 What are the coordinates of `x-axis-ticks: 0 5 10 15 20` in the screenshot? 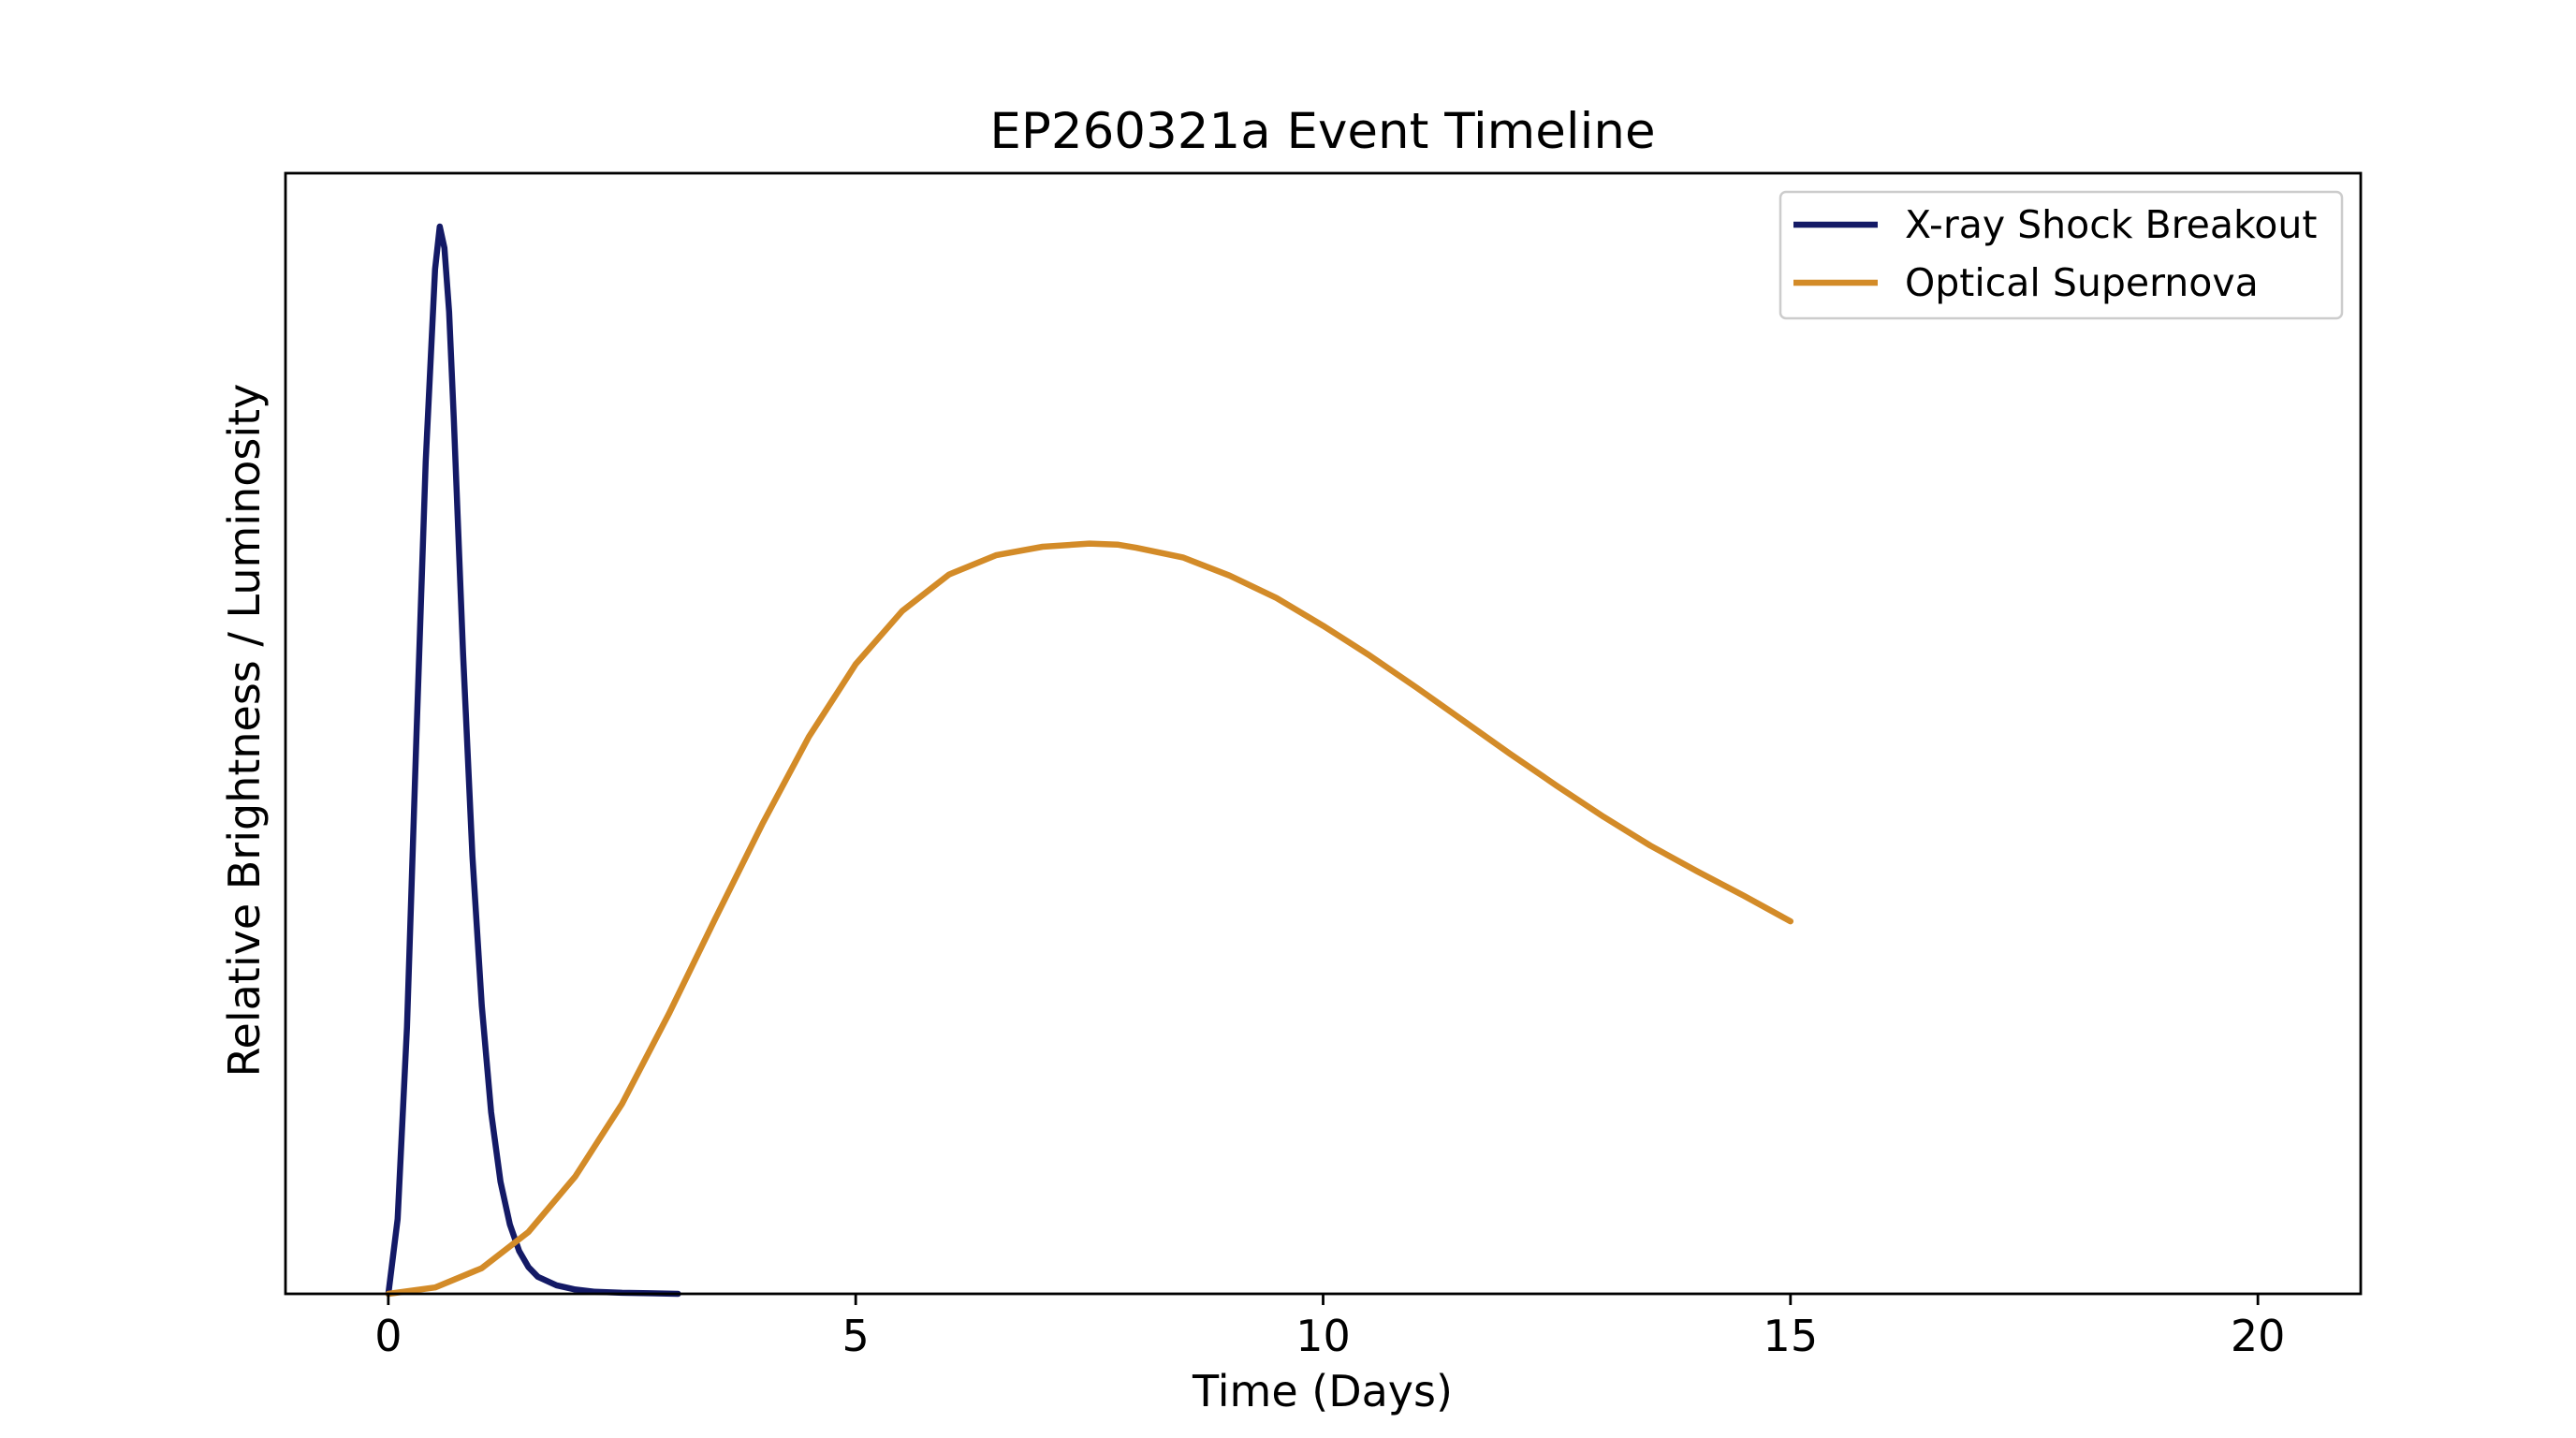 It's located at (1329, 1327).